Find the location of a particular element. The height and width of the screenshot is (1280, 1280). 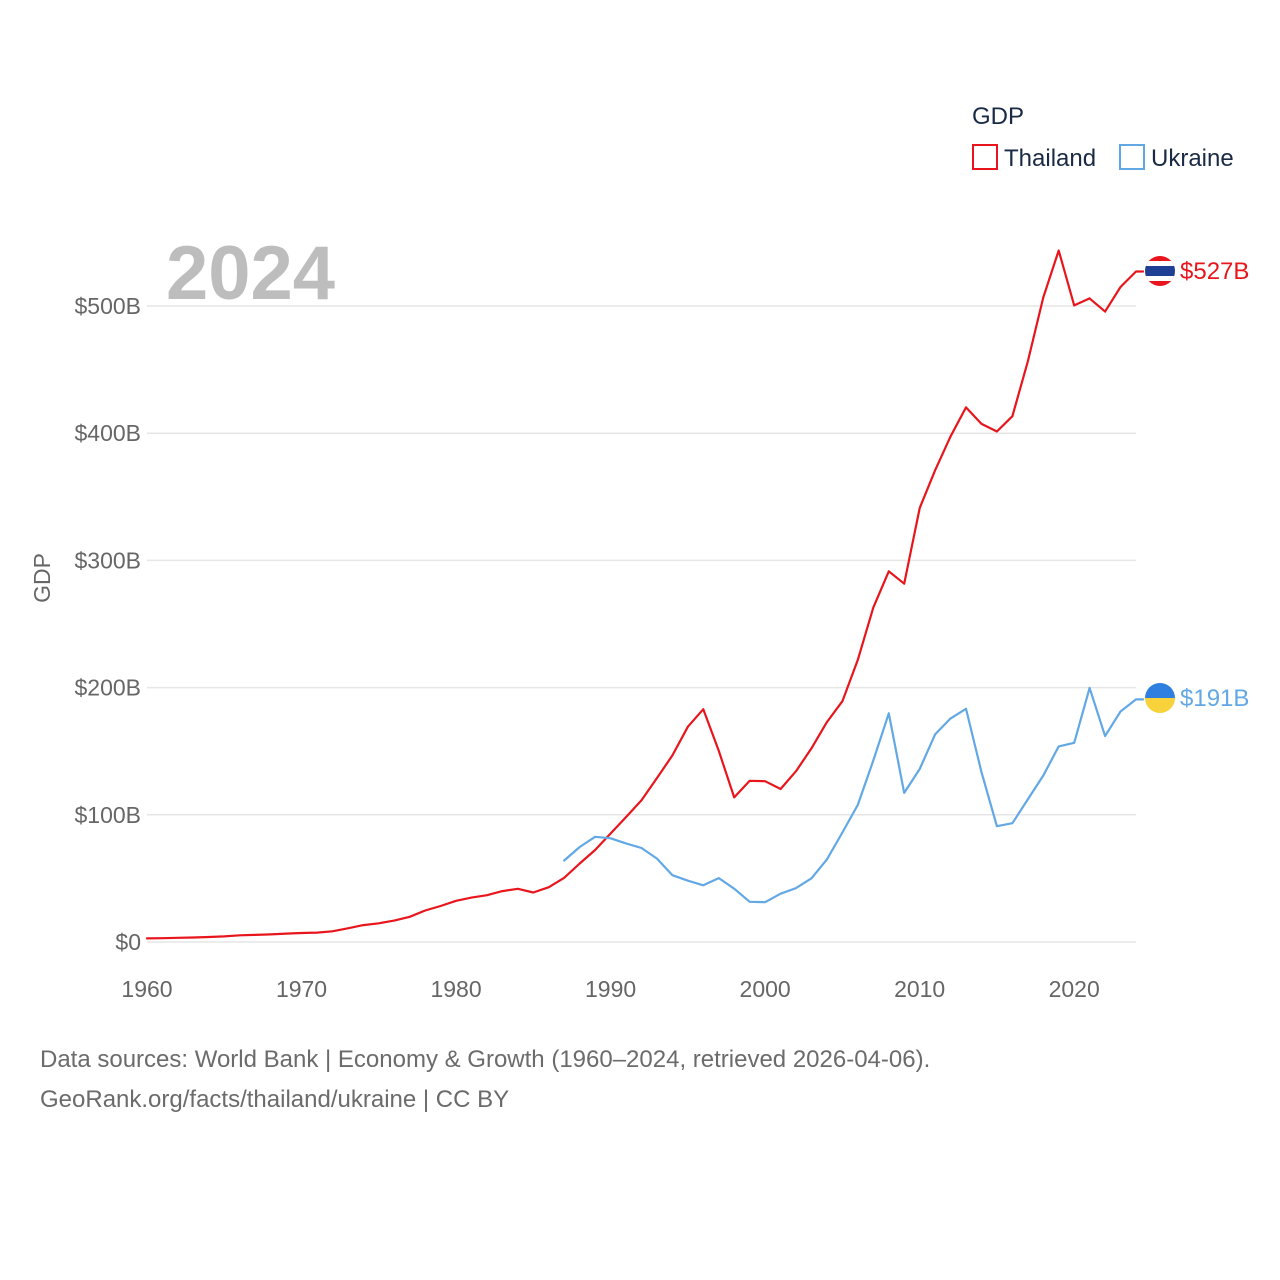

ukraine-end-value: $191B is located at coordinates (1214, 698).